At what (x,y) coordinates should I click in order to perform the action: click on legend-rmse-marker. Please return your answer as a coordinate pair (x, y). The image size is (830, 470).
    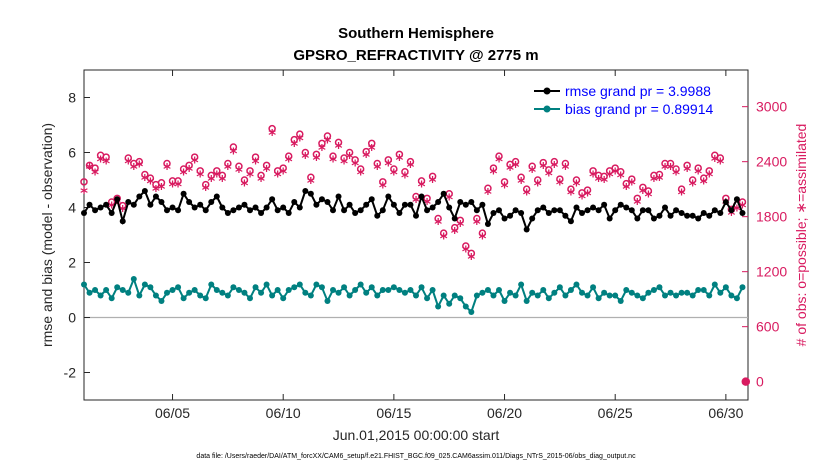
    Looking at the image, I should click on (547, 91).